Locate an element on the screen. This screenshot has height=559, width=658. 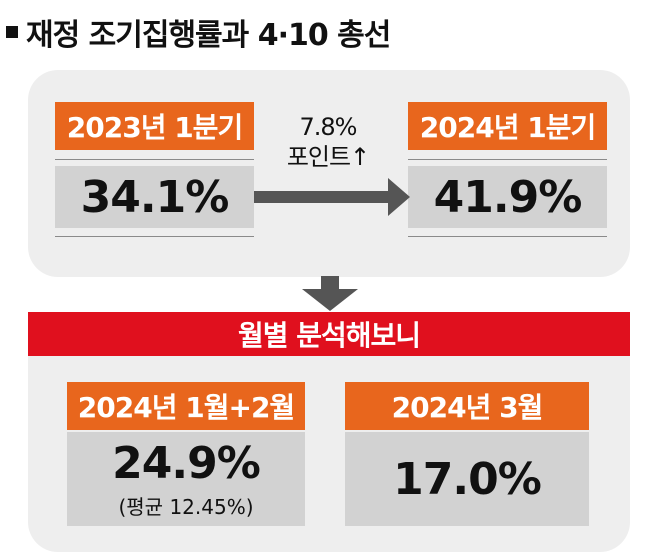
left-bottom-rule is located at coordinates (154, 236).